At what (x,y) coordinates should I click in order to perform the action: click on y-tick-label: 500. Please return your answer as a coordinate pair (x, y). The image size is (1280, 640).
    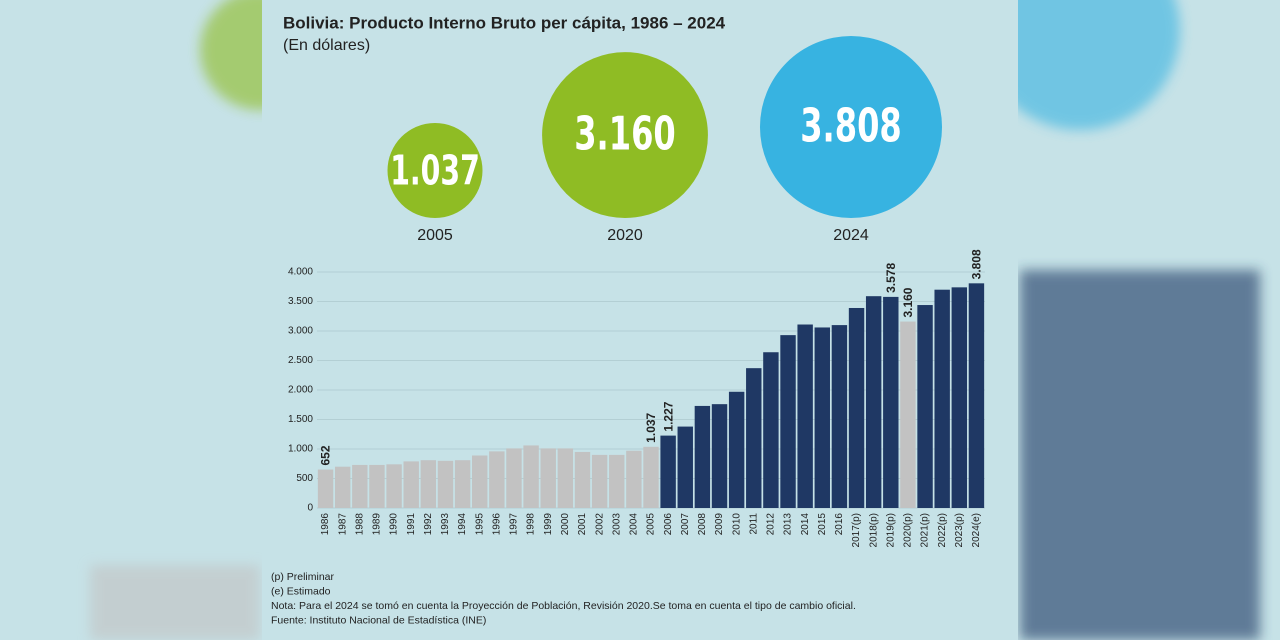
    Looking at the image, I should click on (304, 478).